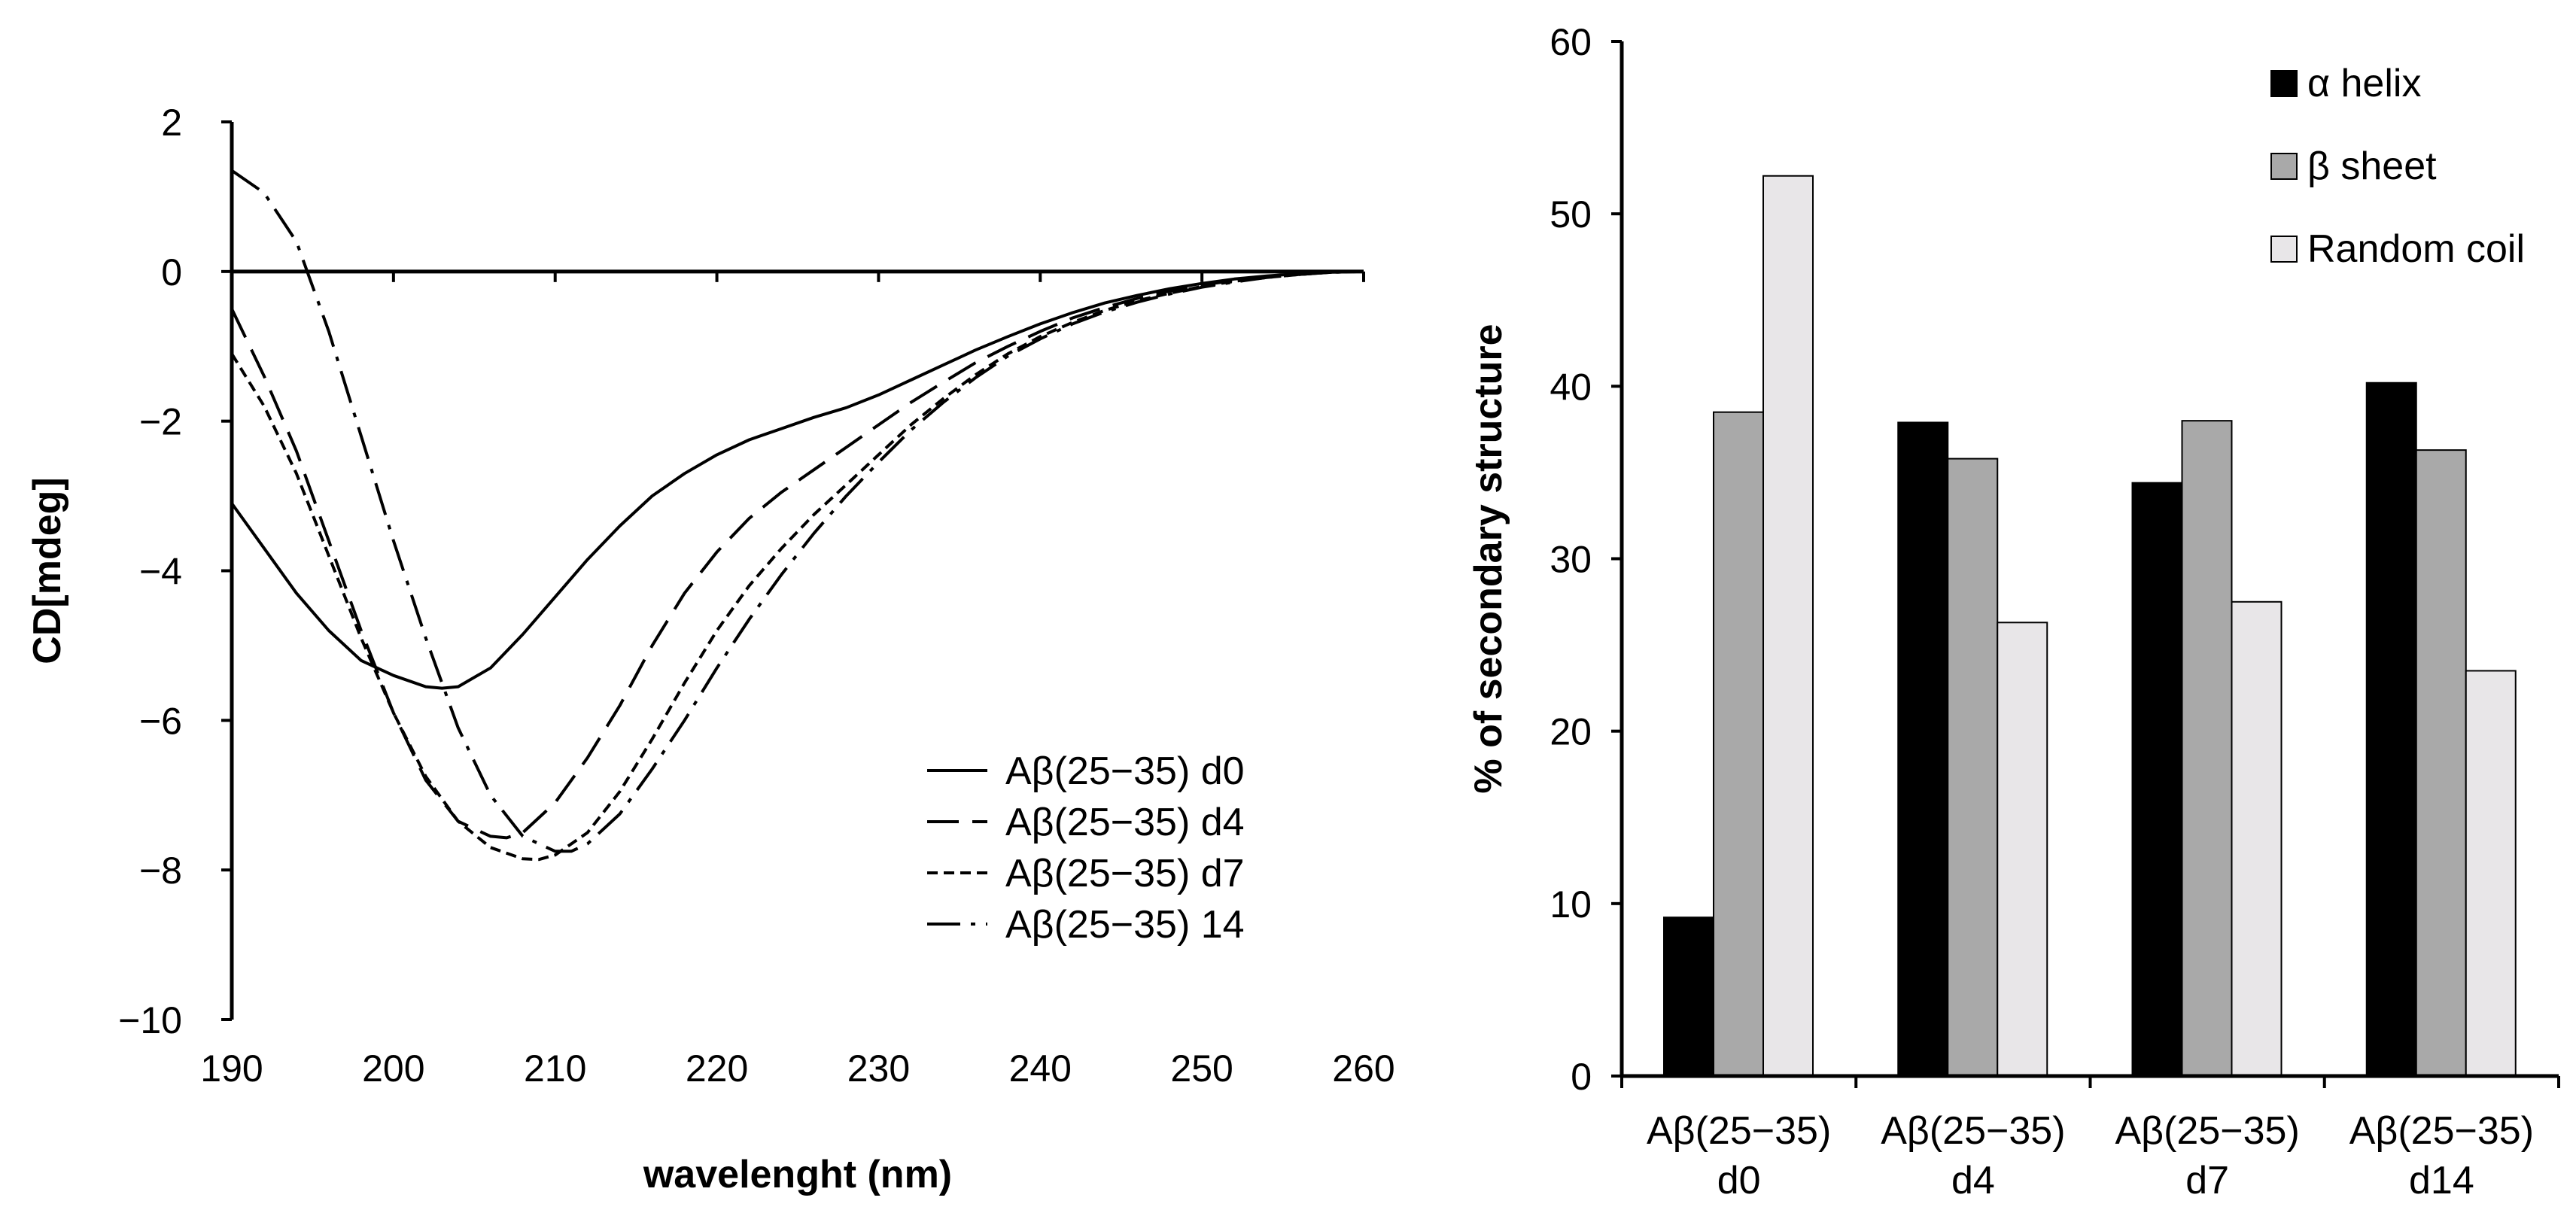 The image size is (2576, 1219). I want to click on cd-y-tick-label: 2, so click(171, 123).